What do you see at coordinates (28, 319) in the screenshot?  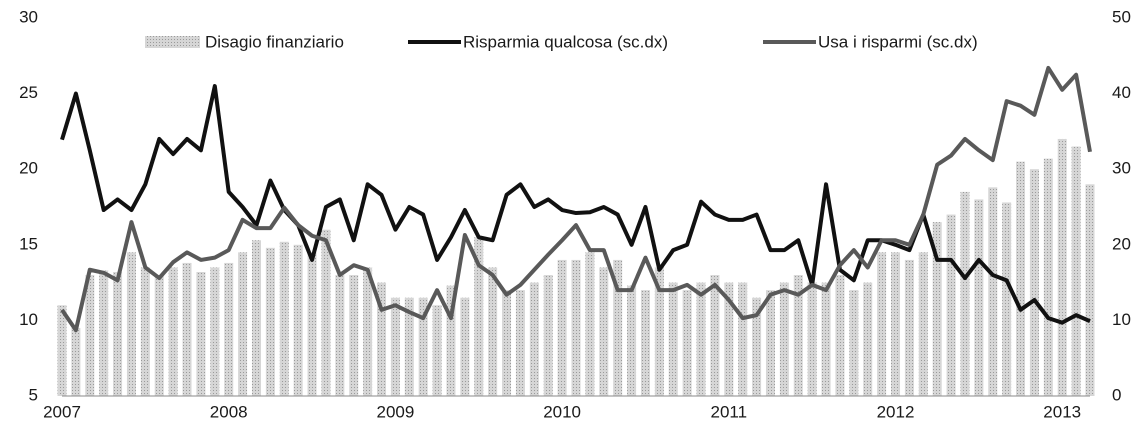 I see `y-tick-label: 10` at bounding box center [28, 319].